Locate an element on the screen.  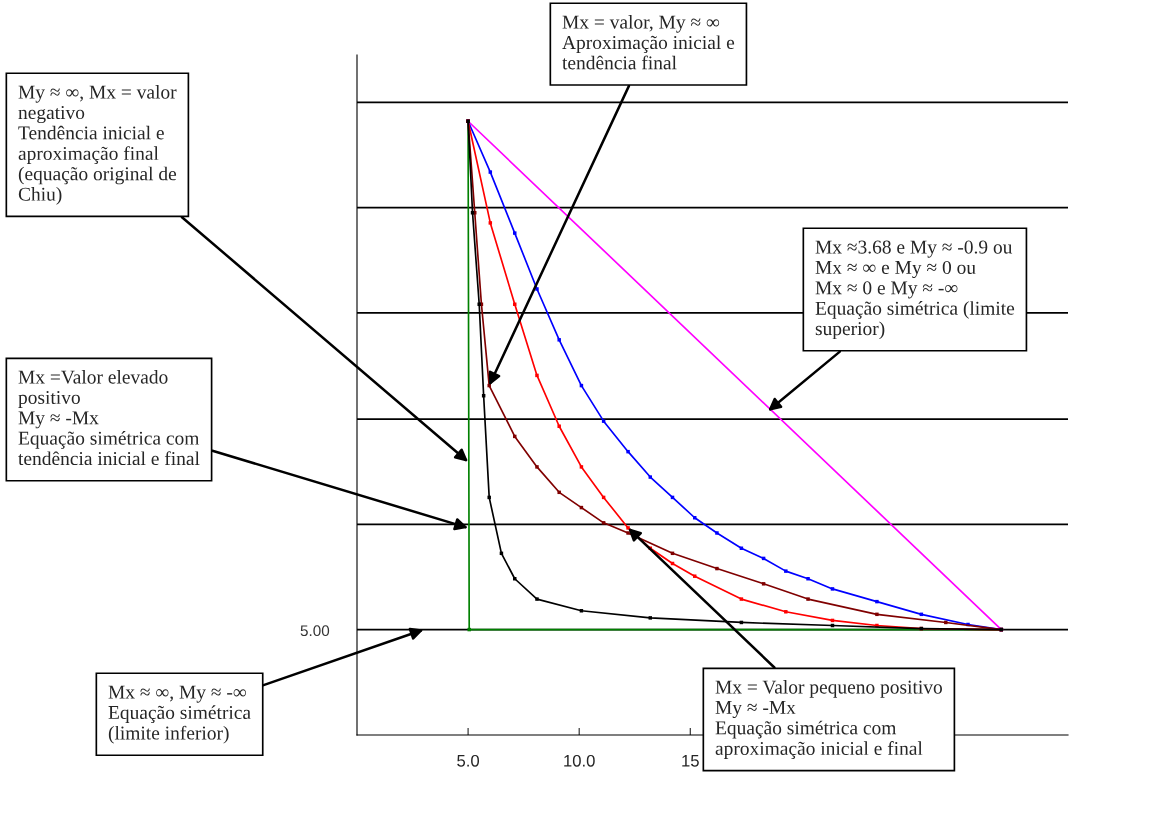
annotation: Mx ≈3.68 e My ≈ -0.9 ou Mx ≈ ∞ e My ≈ 0 ou Mx ≈ 0 e My ≈ -∞ Equação simétrica (limite superior) is located at coordinates (915, 290).